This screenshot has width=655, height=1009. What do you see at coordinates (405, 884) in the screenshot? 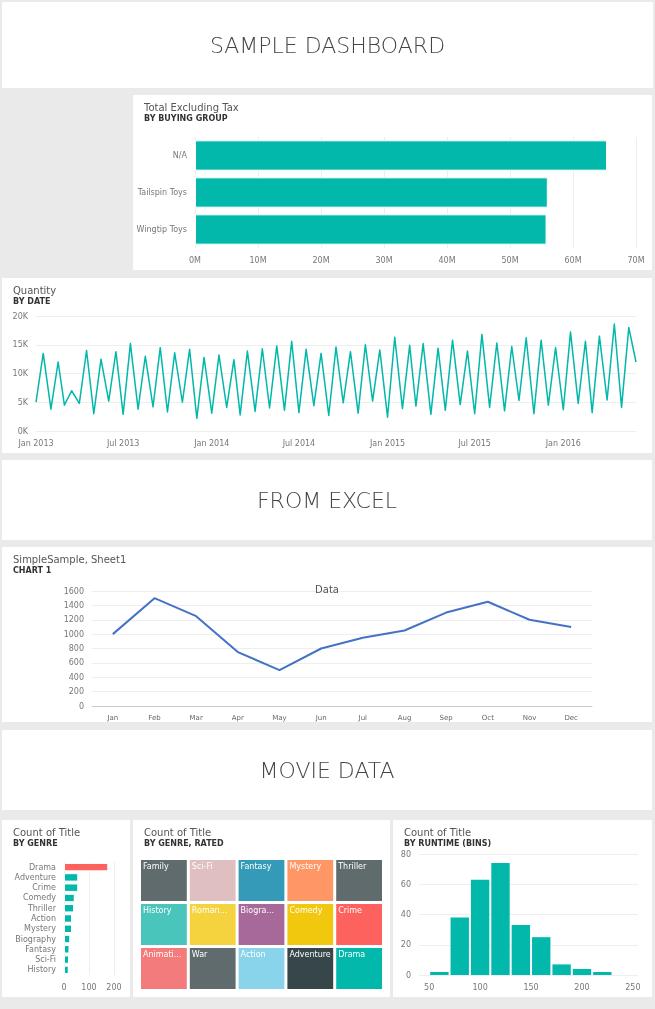
I see `y-tick-label: 60` at bounding box center [405, 884].